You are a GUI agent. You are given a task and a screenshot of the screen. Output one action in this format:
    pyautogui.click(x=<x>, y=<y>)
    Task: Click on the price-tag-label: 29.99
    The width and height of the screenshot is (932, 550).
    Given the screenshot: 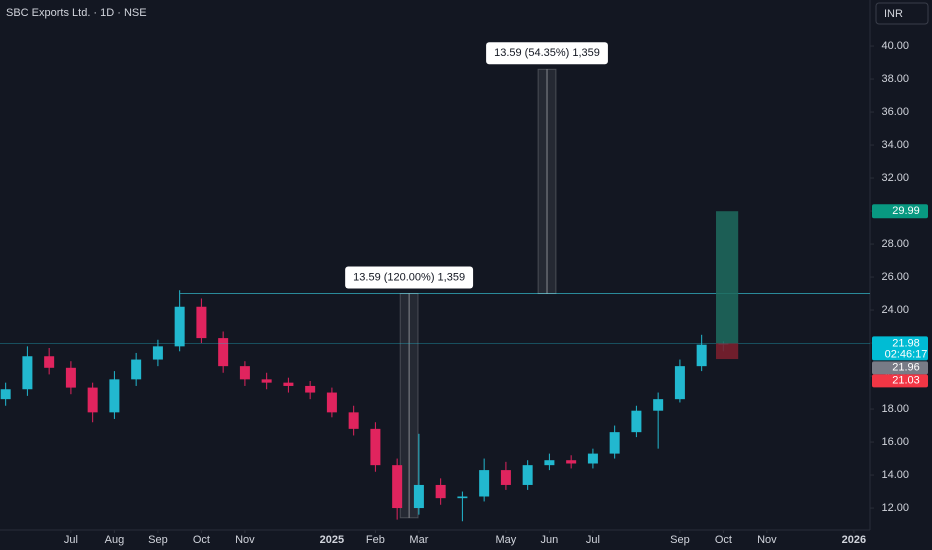 What is the action you would take?
    pyautogui.click(x=906, y=211)
    